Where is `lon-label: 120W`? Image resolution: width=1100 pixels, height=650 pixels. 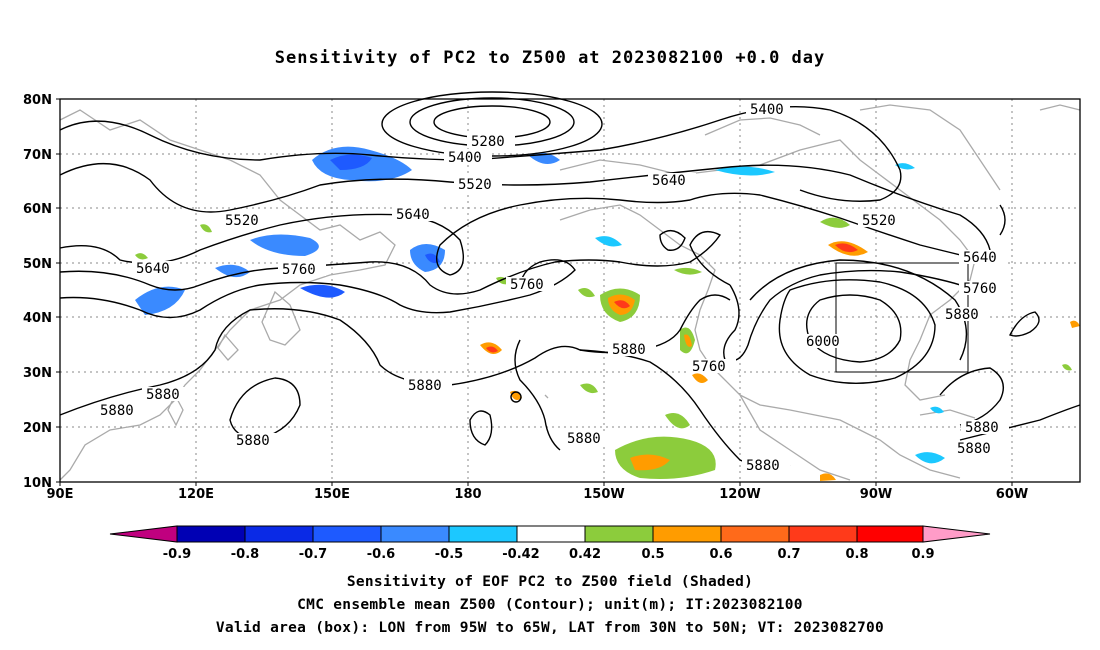 lon-label: 120W is located at coordinates (739, 494).